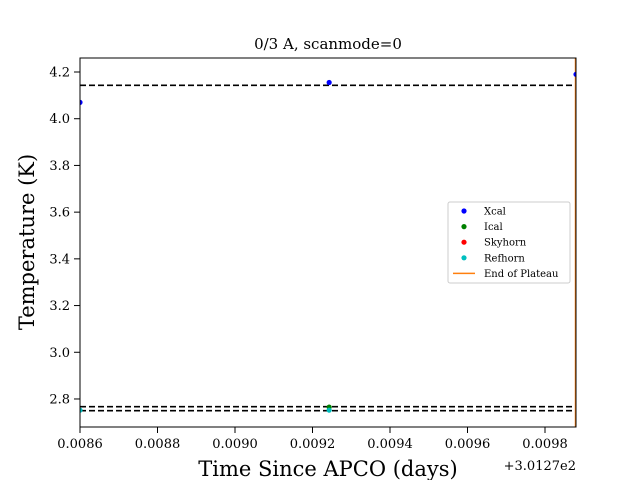 This screenshot has width=640, height=480. What do you see at coordinates (59, 166) in the screenshot?
I see `y-tick-label: 3.8` at bounding box center [59, 166].